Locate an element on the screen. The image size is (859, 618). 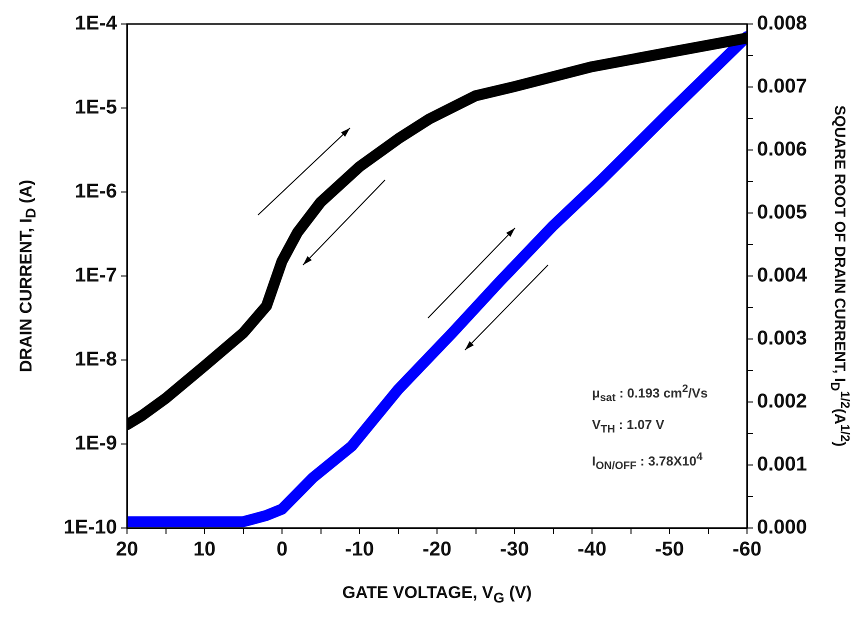
y-tick-label: 1E-8 is located at coordinates (95, 359).